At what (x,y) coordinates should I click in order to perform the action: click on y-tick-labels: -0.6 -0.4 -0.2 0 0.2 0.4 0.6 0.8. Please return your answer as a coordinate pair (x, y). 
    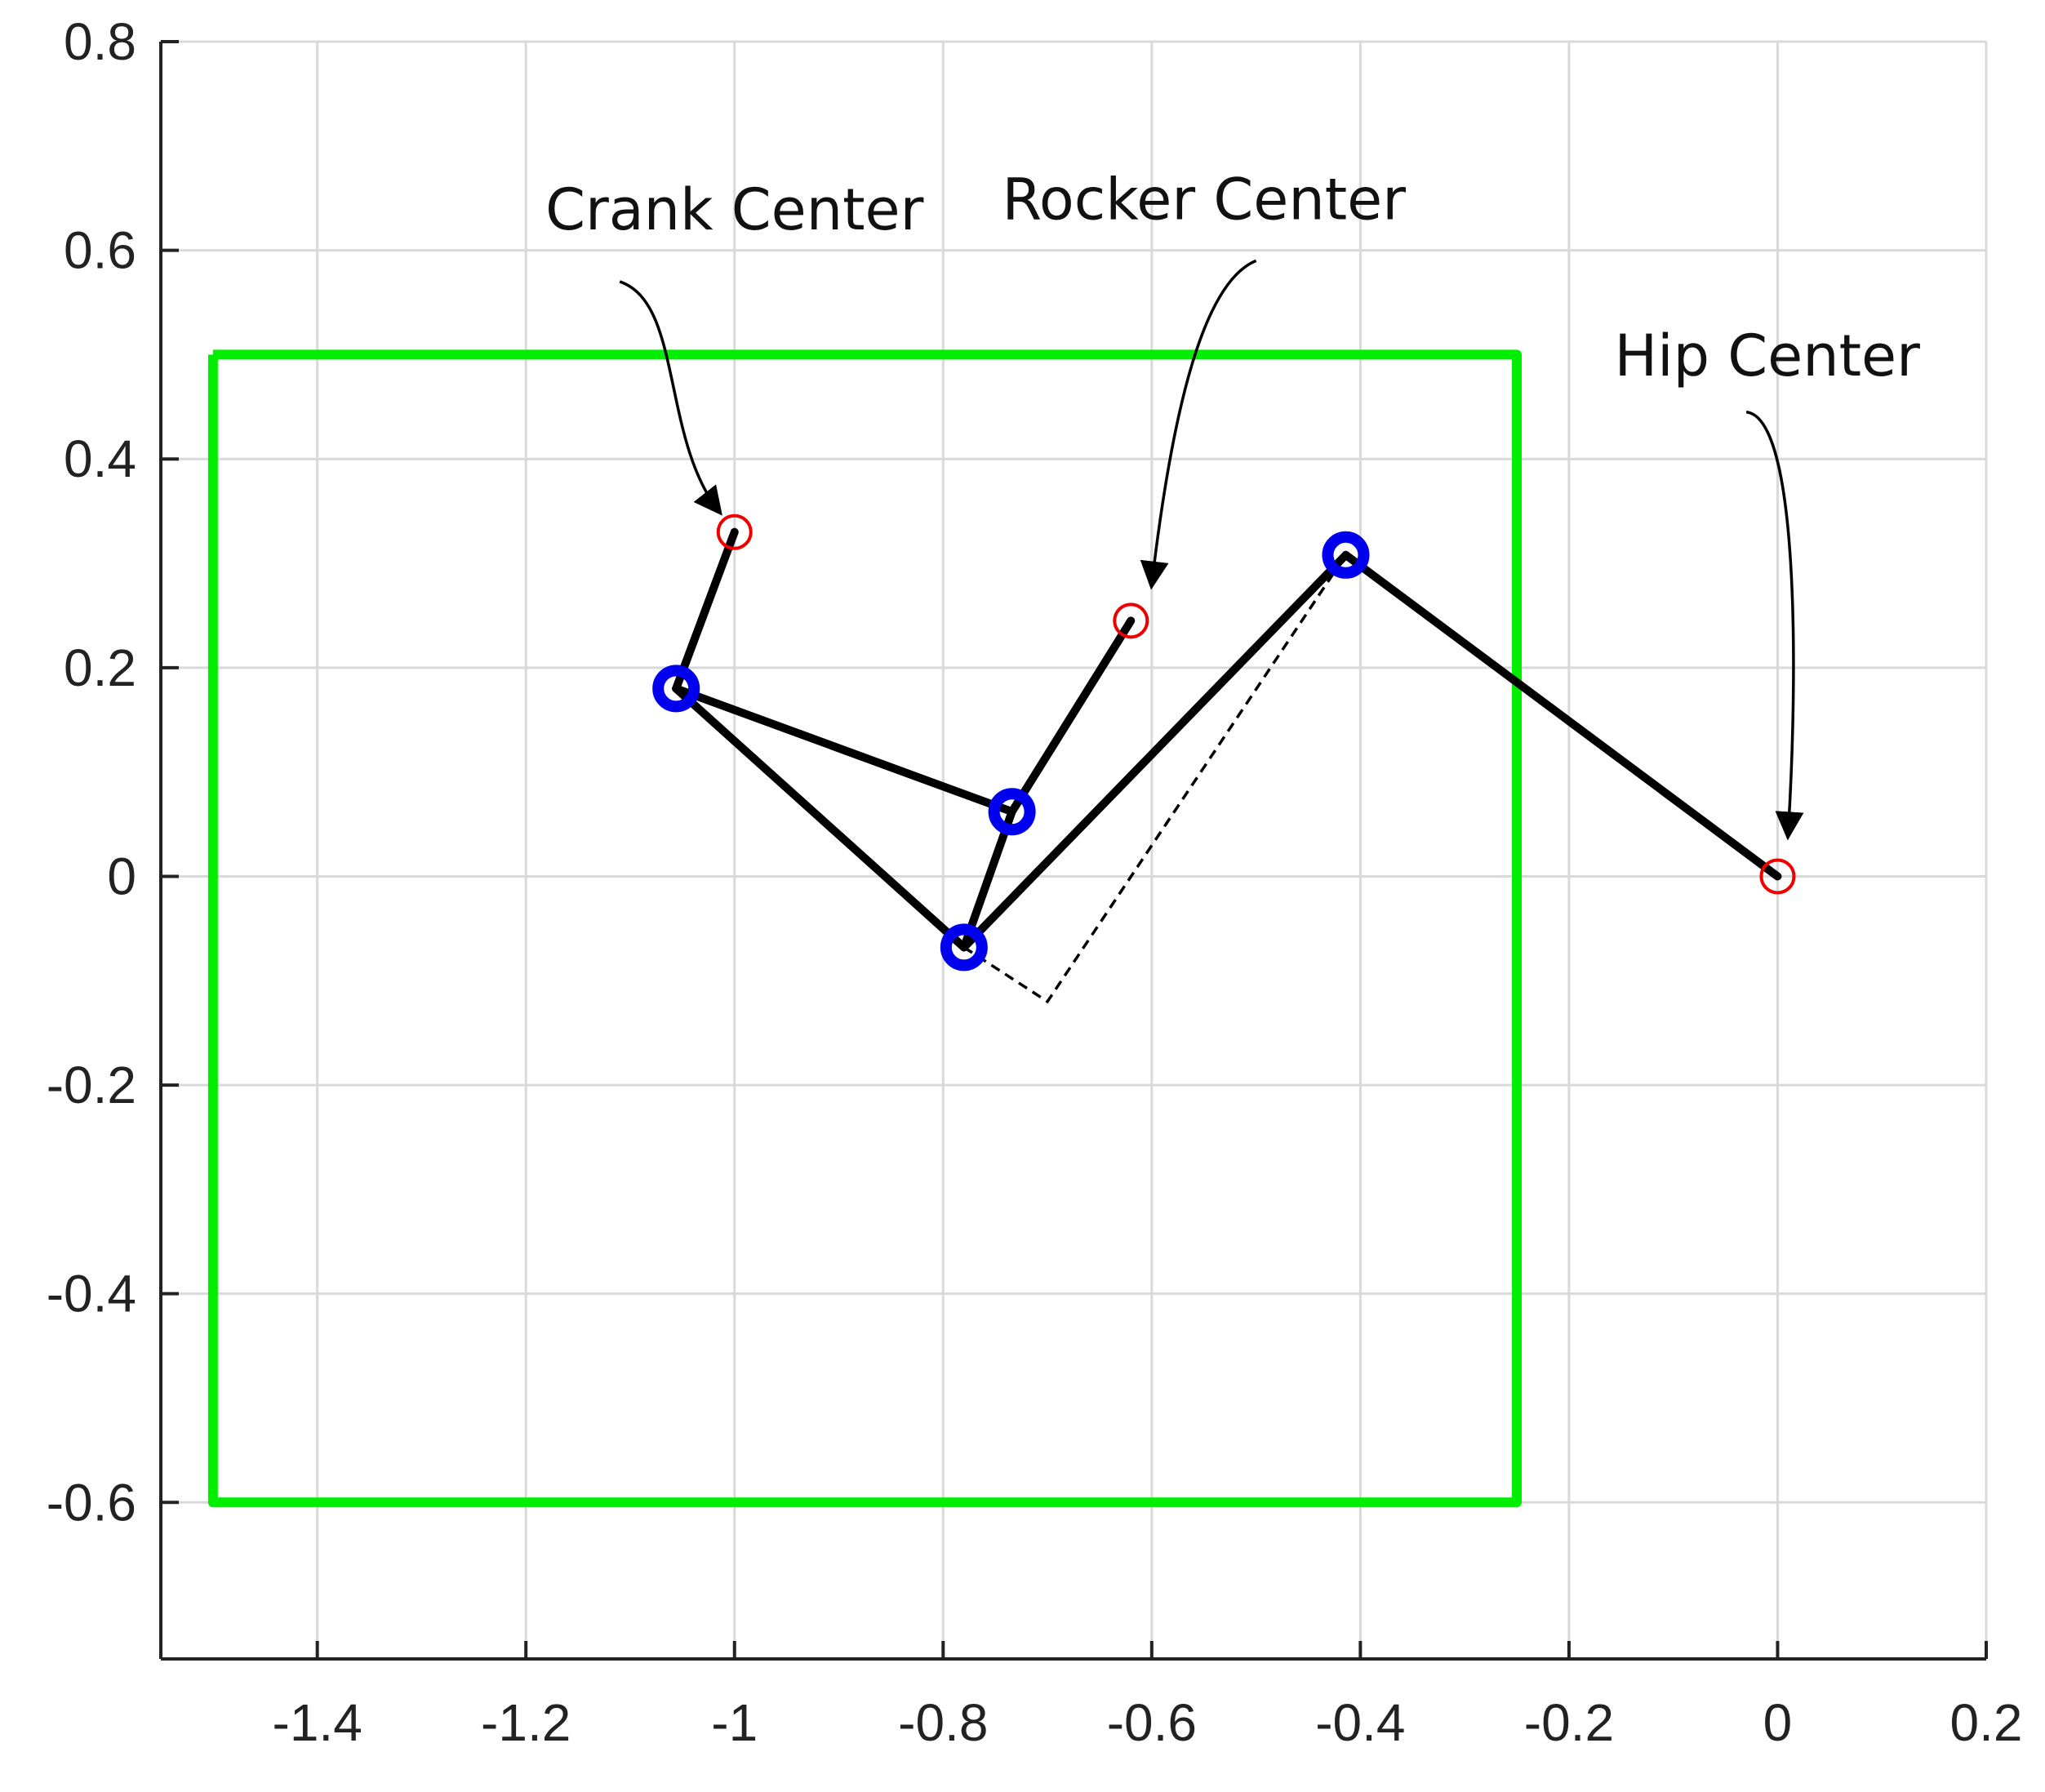
    Looking at the image, I should click on (91, 772).